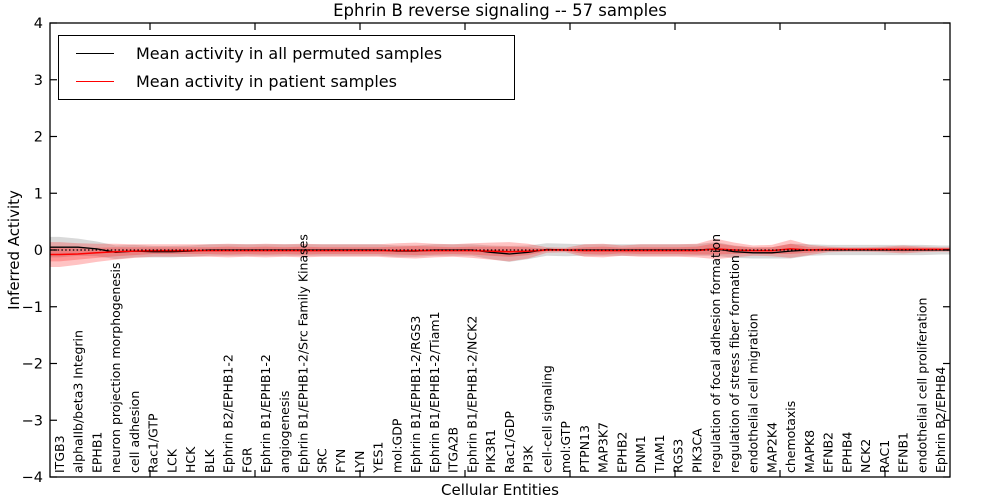 This screenshot has height=500, width=1000. I want to click on y-tick-label: 2, so click(38, 138).